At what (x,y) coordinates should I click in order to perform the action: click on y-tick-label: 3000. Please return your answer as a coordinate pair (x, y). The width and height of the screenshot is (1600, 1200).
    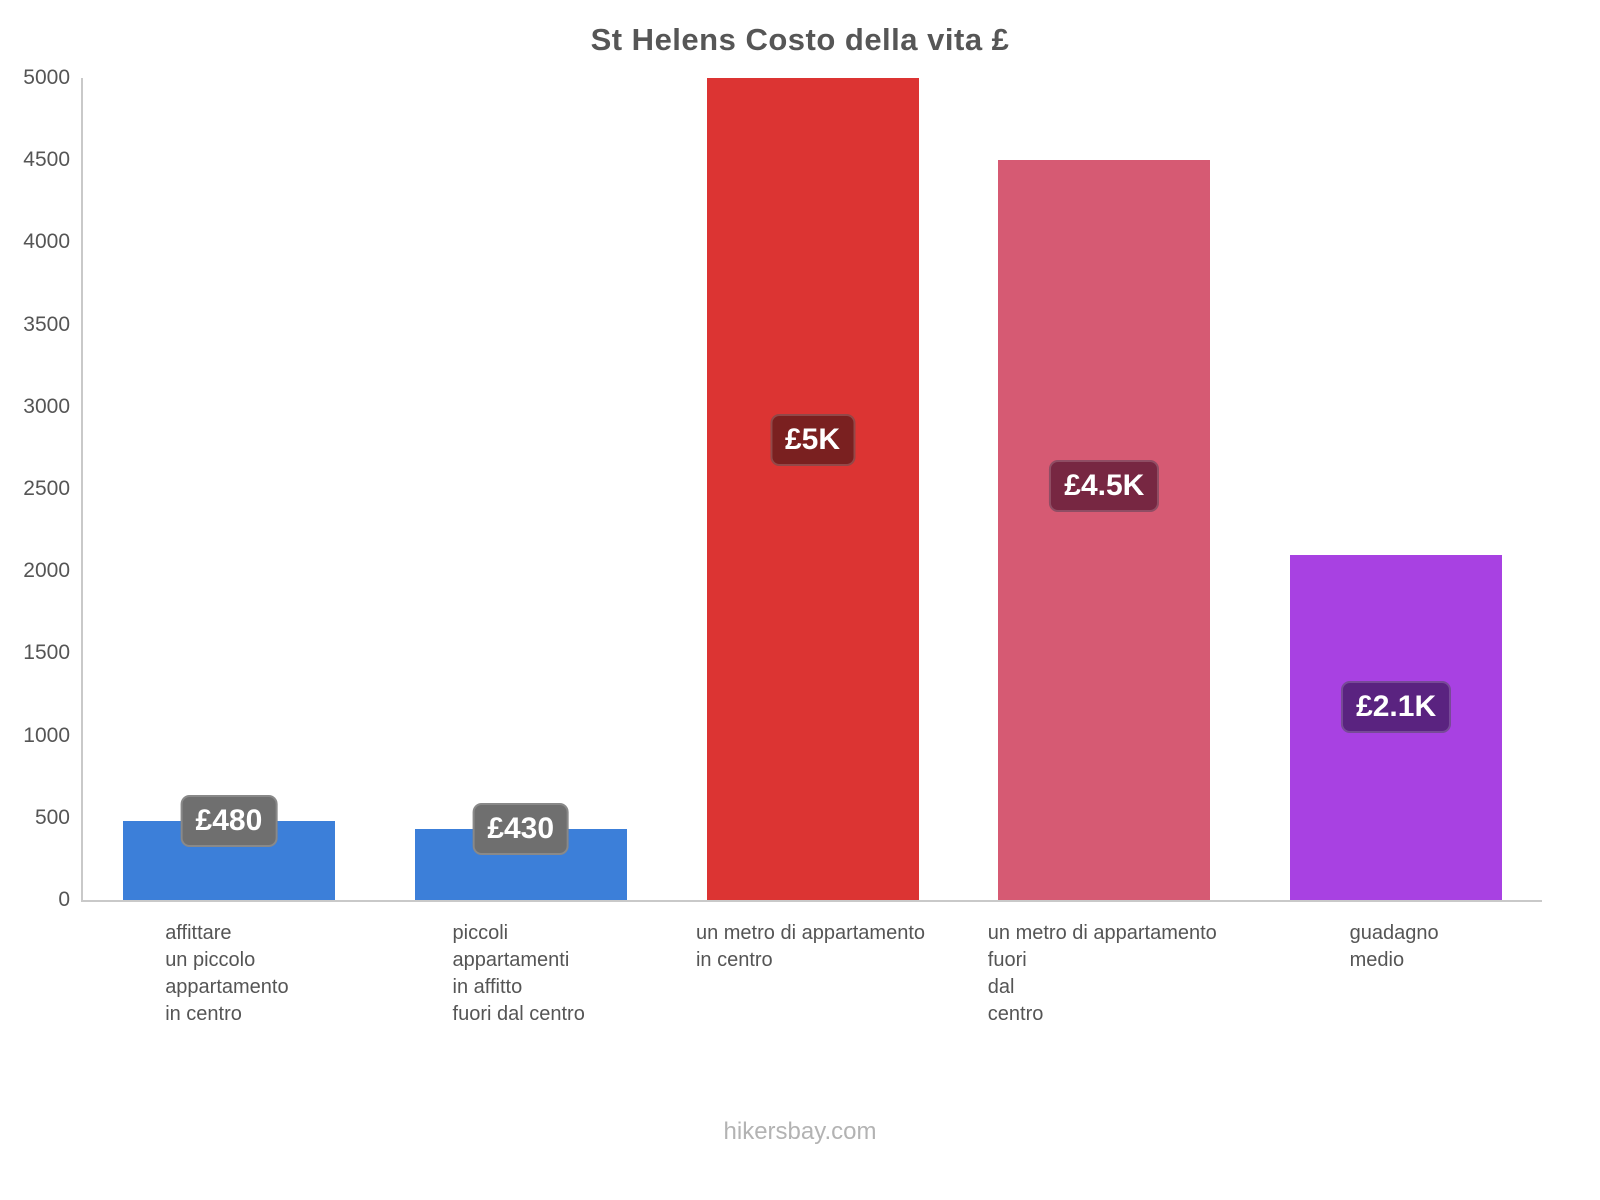
    Looking at the image, I should click on (46, 406).